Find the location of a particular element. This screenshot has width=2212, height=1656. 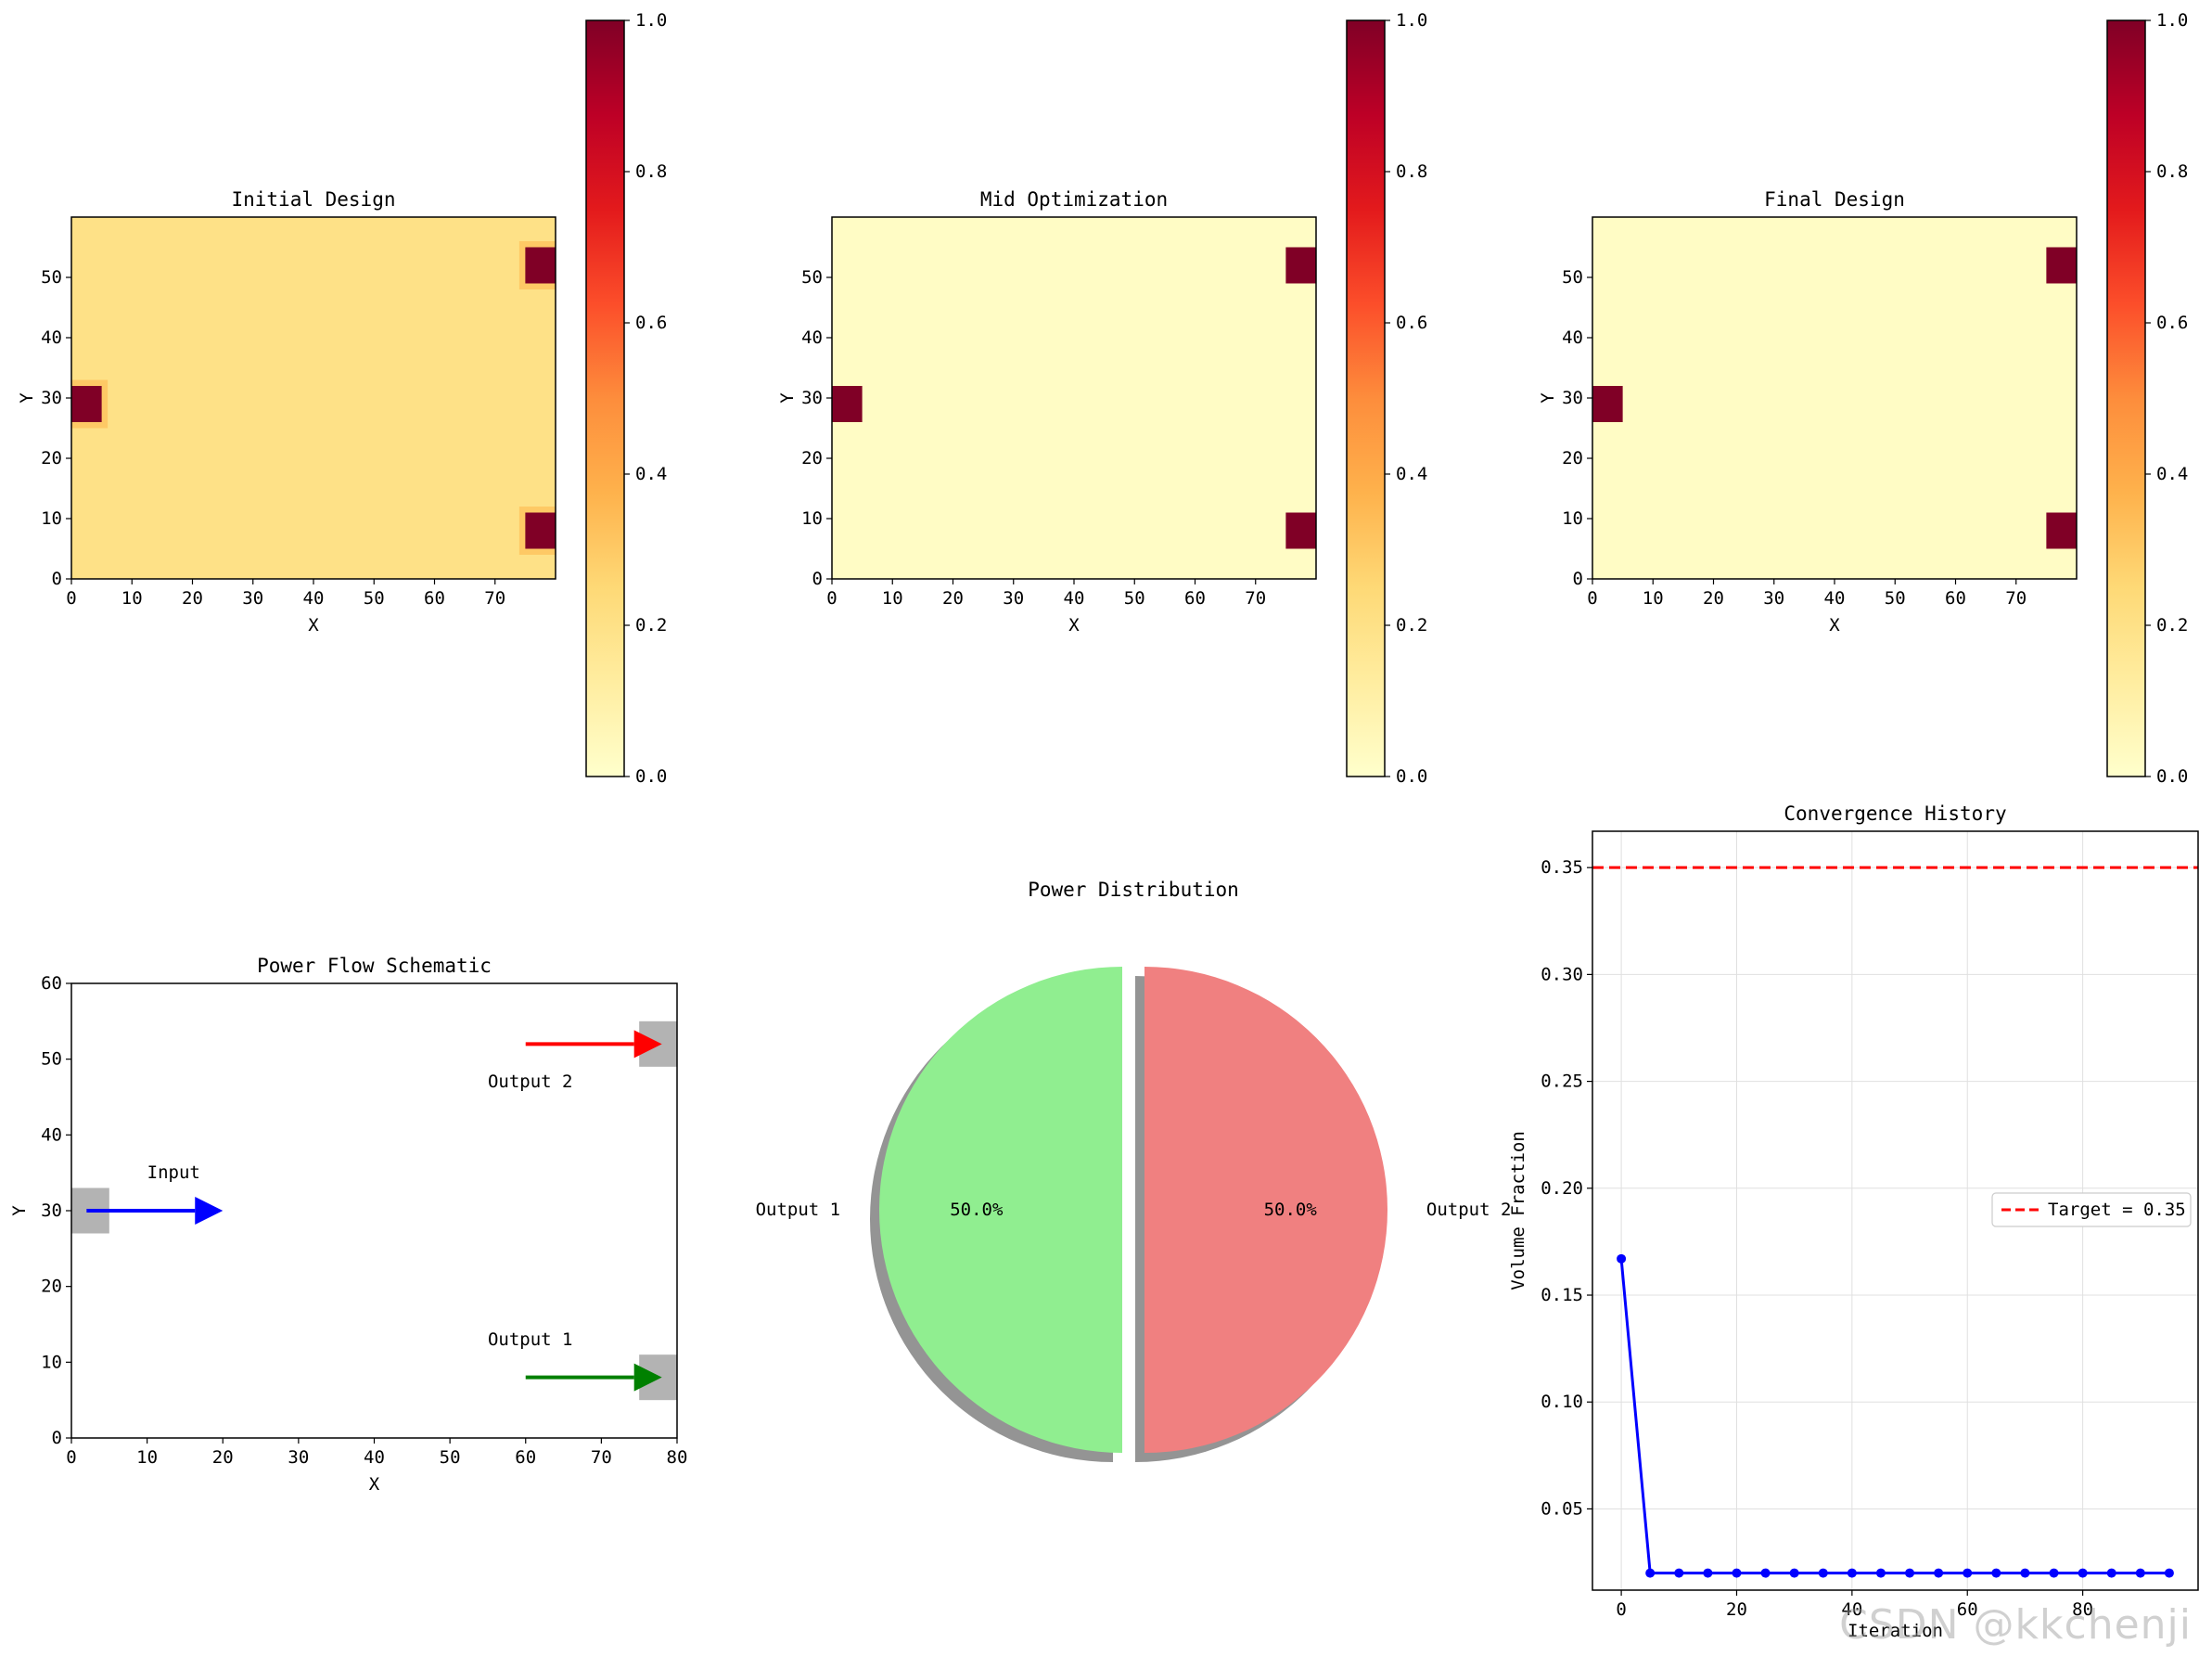

heatmap-2-colorbar-tick-label: 0.0 is located at coordinates (1412, 776).